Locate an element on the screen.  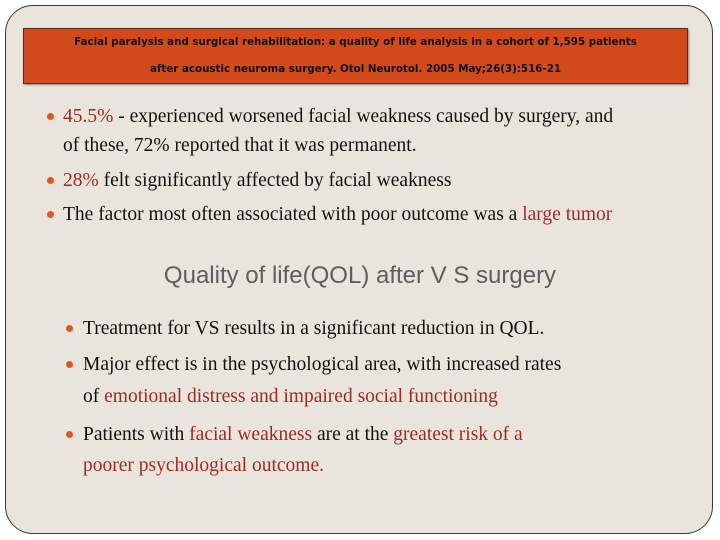
stat-highlight: 28% is located at coordinates (81, 180).